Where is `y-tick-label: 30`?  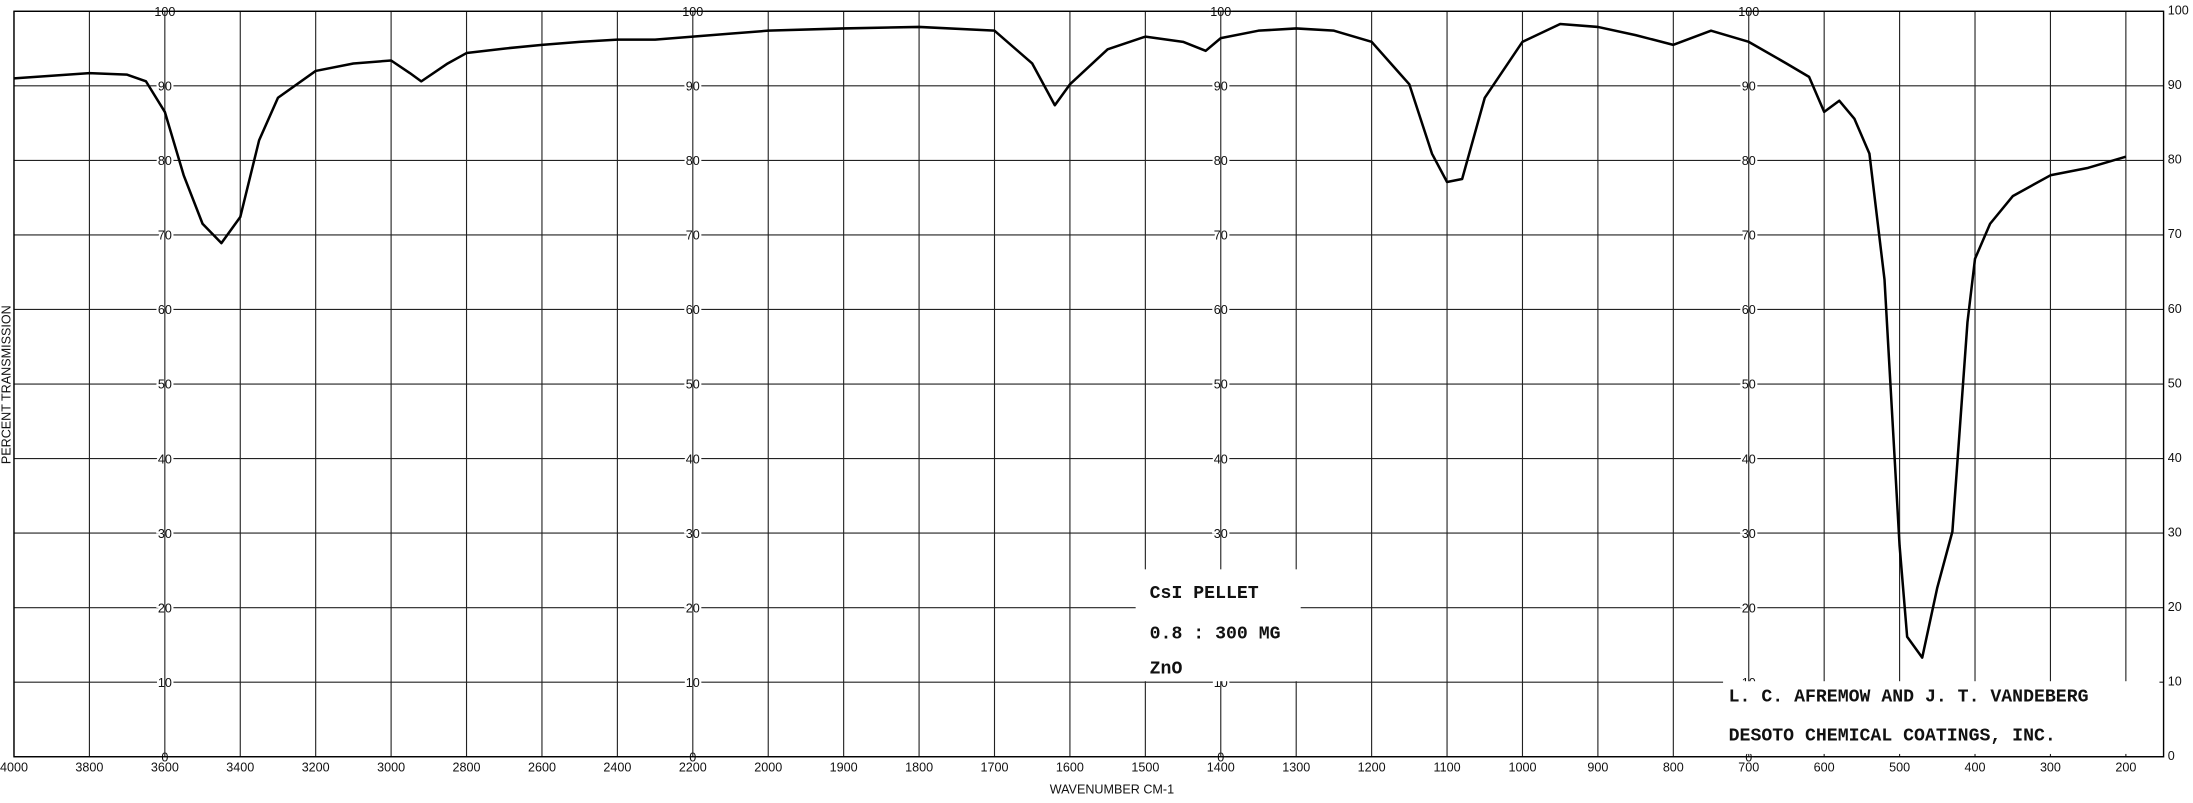
y-tick-label: 30 is located at coordinates (2175, 532).